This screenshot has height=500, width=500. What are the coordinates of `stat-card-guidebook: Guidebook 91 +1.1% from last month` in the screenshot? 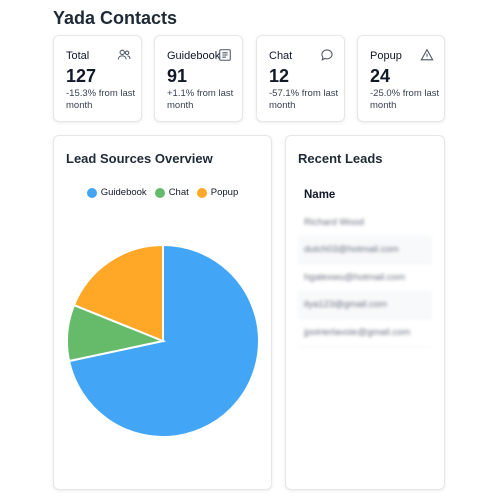 It's located at (198, 78).